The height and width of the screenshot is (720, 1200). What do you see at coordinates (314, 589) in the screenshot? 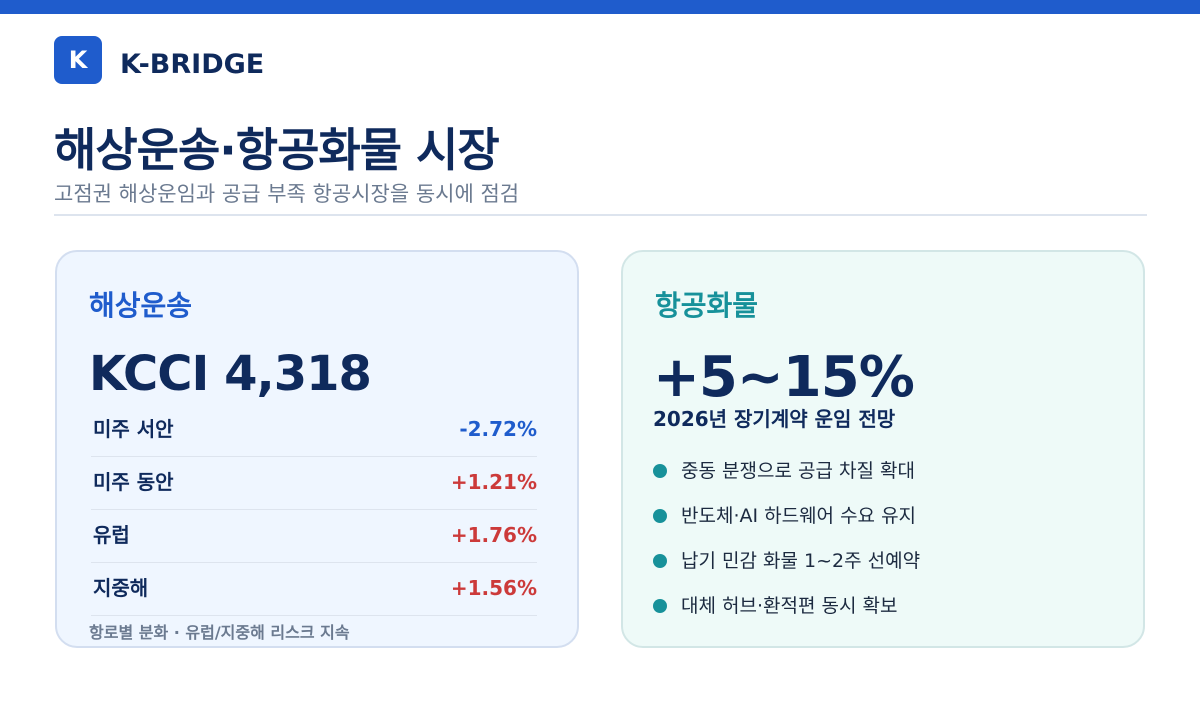
I see `route-row: 지중해 +1.56%` at bounding box center [314, 589].